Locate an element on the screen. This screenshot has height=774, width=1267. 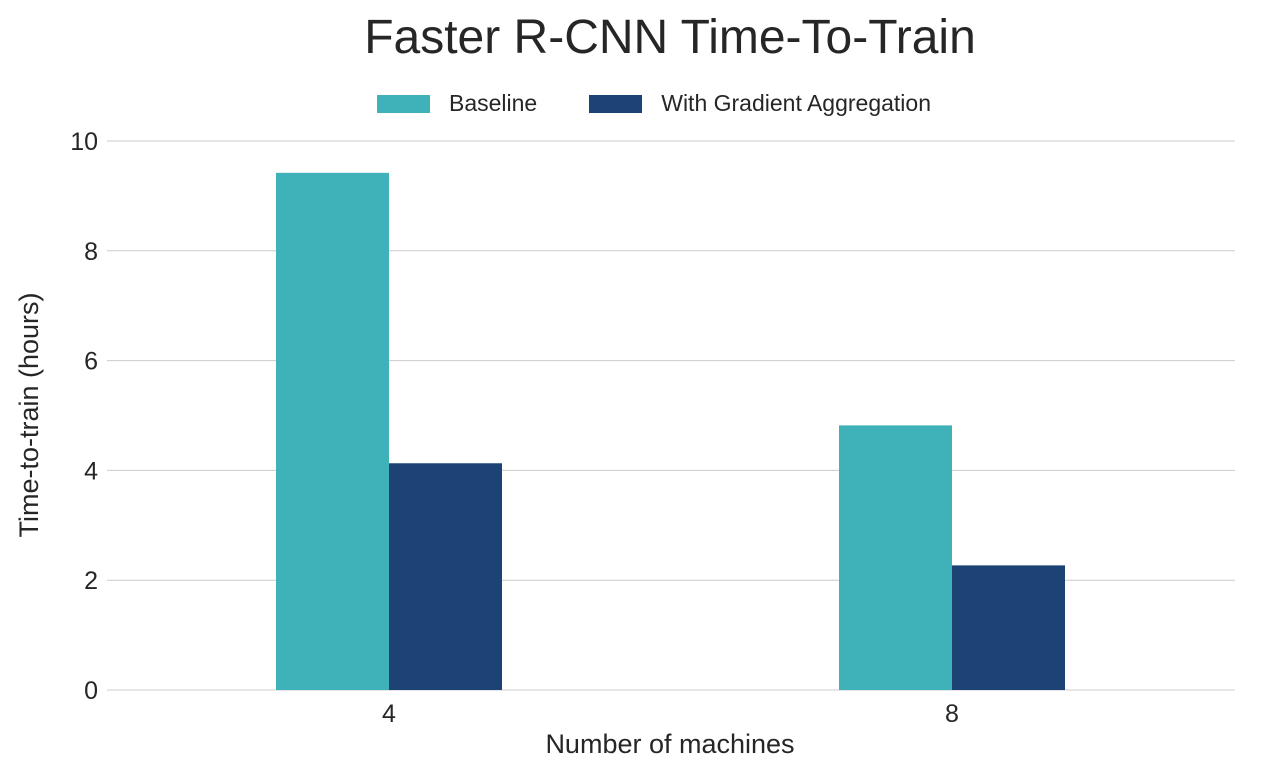
legend-item-baseline: Baseline is located at coordinates (457, 103).